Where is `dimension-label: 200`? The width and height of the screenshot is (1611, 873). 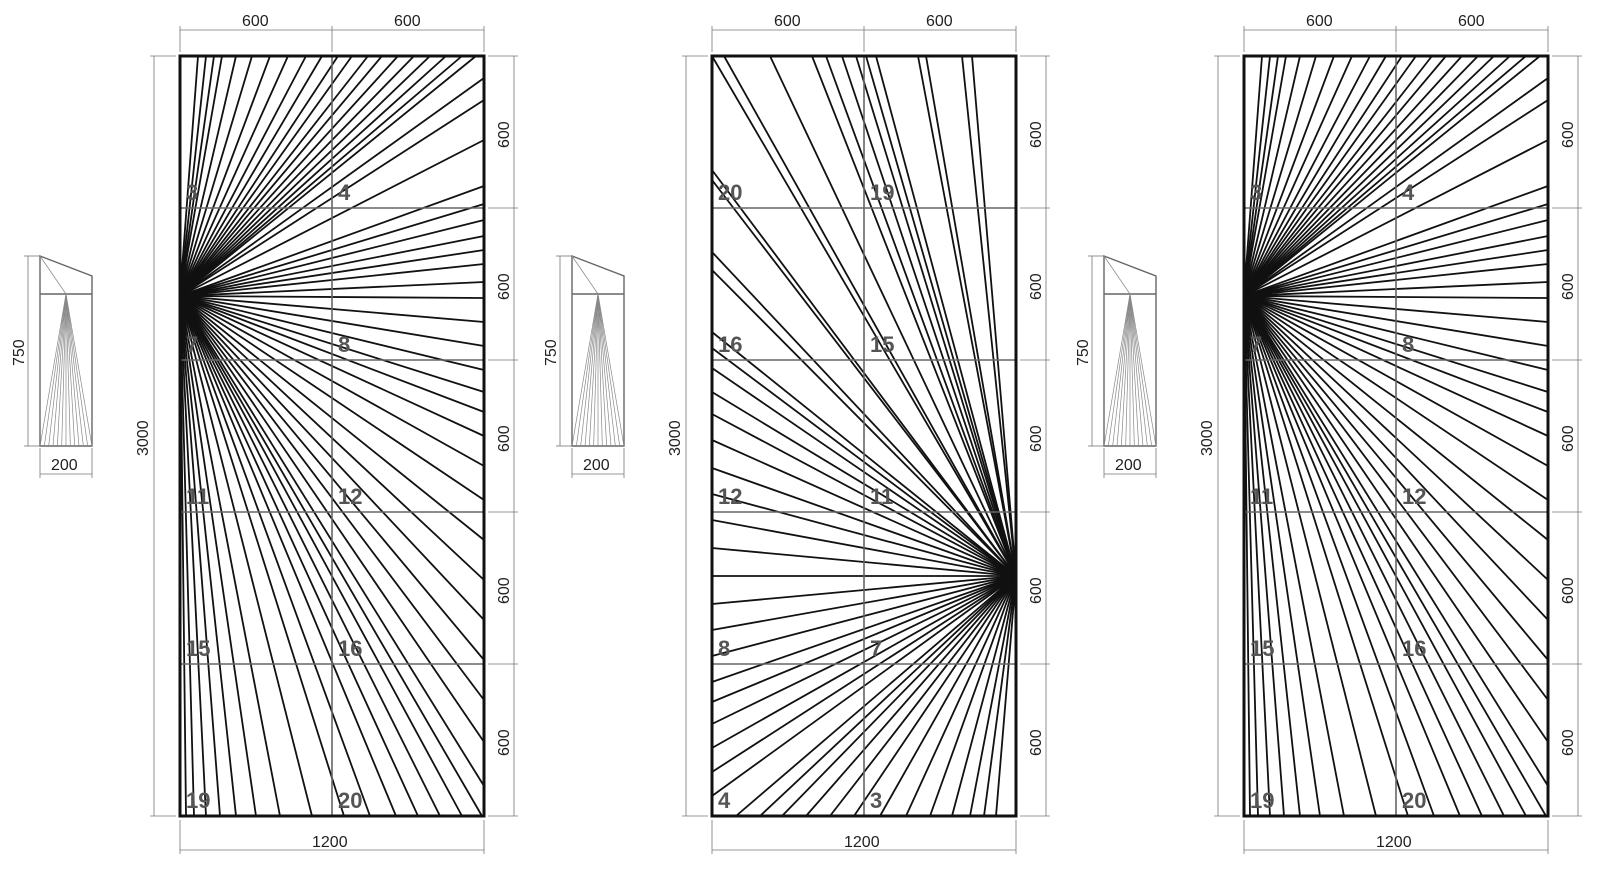 dimension-label: 200 is located at coordinates (1128, 465).